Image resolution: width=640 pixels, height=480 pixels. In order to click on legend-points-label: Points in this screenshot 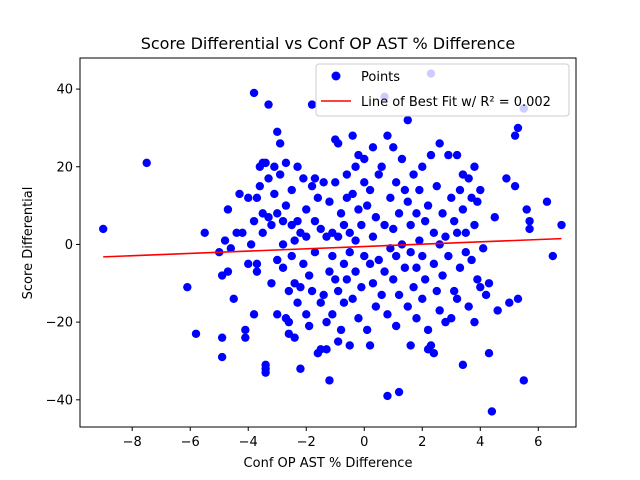, I will do `click(380, 77)`.